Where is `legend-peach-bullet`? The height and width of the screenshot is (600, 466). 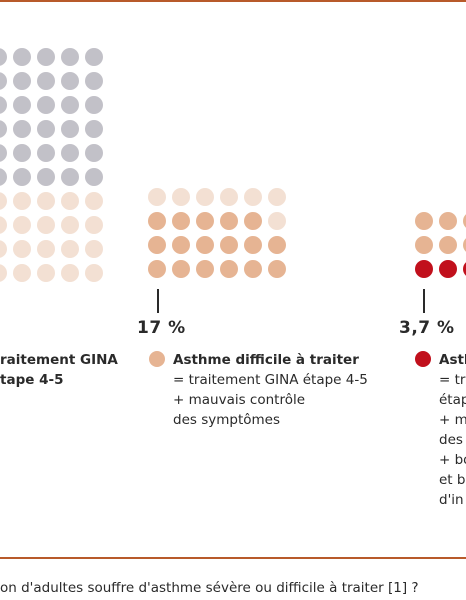 legend-peach-bullet is located at coordinates (157, 359).